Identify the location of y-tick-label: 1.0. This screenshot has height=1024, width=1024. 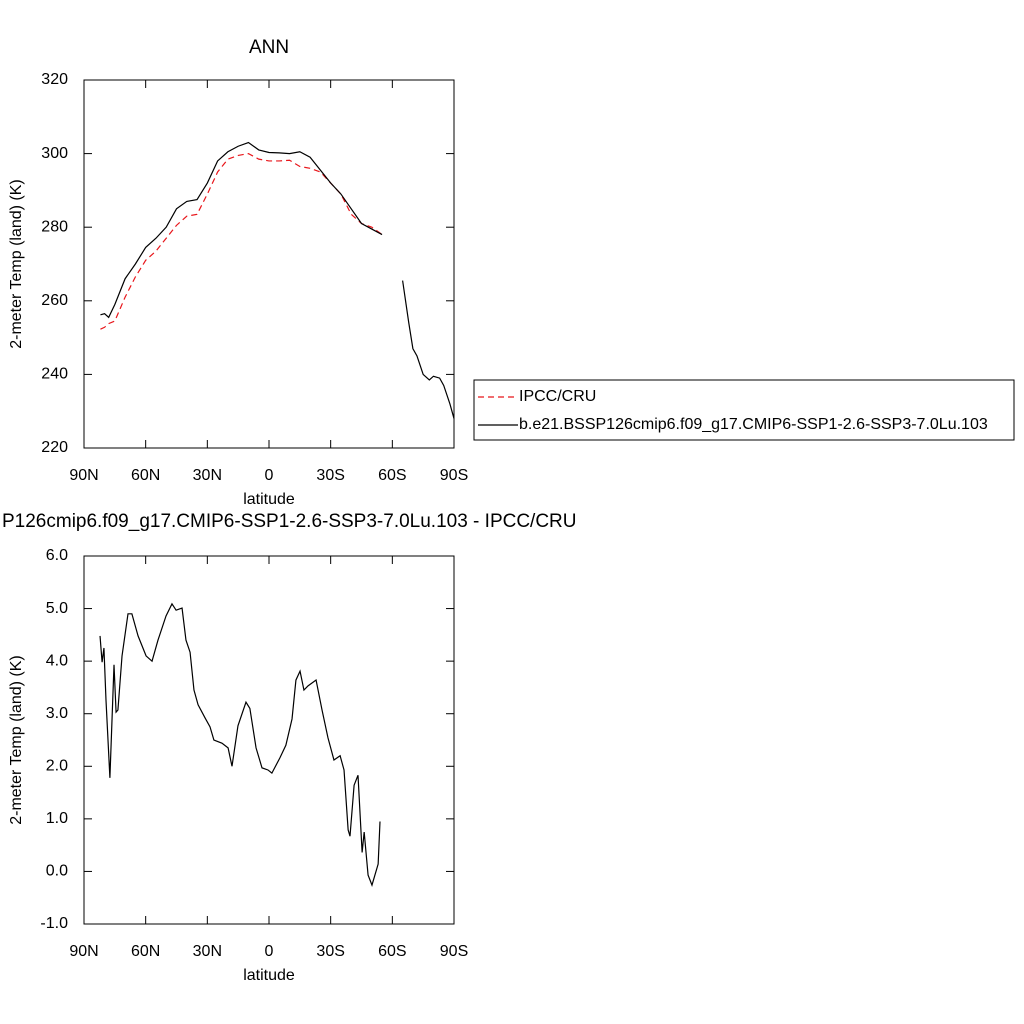
(57, 818).